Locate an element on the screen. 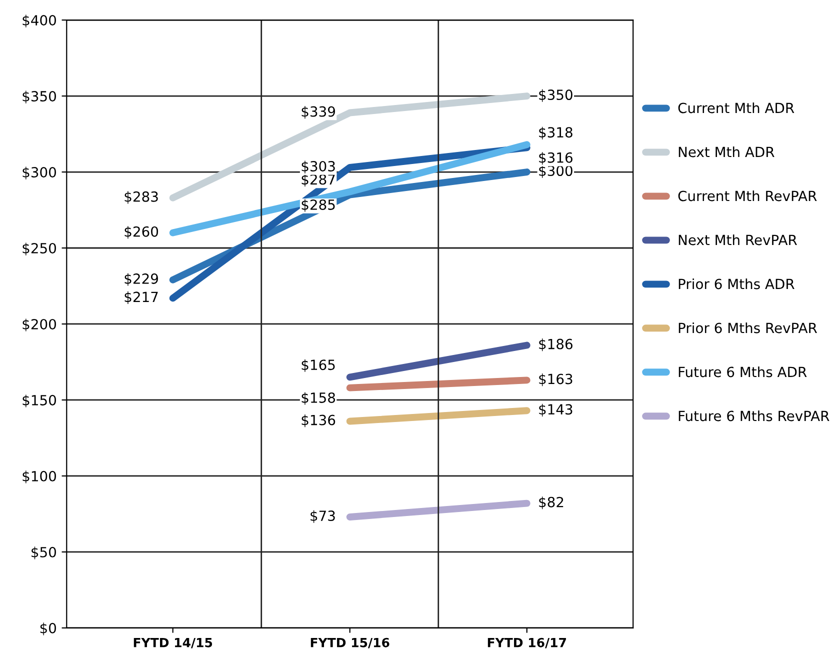 Image resolution: width=833 pixels, height=668 pixels. legend-label: Prior 6 Mths RevPAR is located at coordinates (748, 328).